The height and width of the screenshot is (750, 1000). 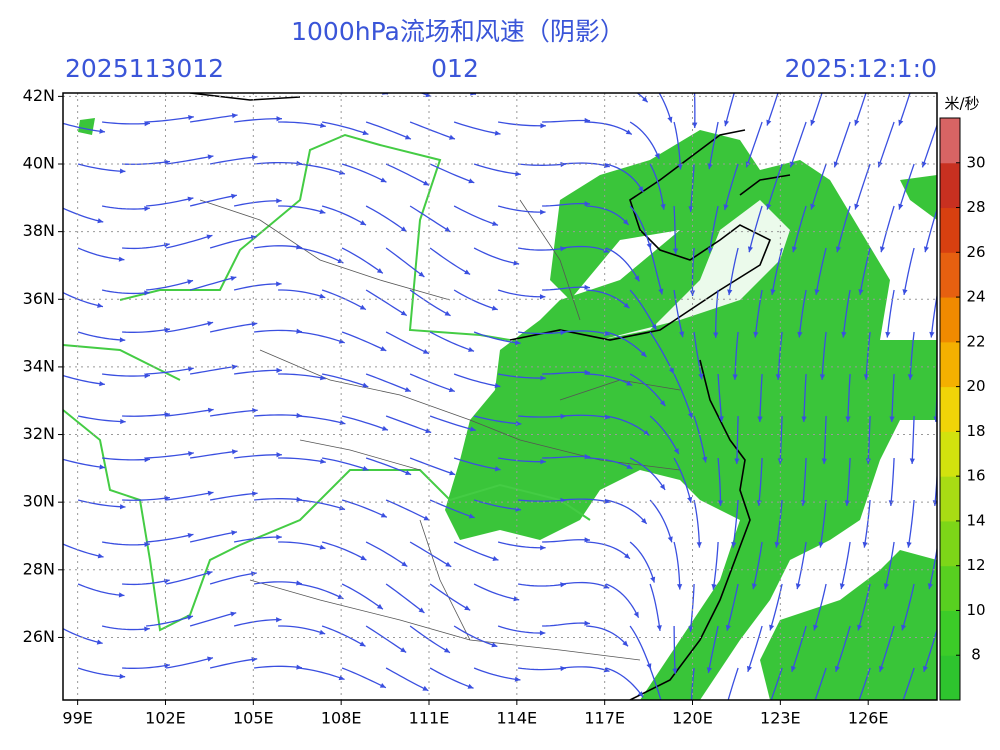 I want to click on x-tick-label: 123E, so click(x=780, y=718).